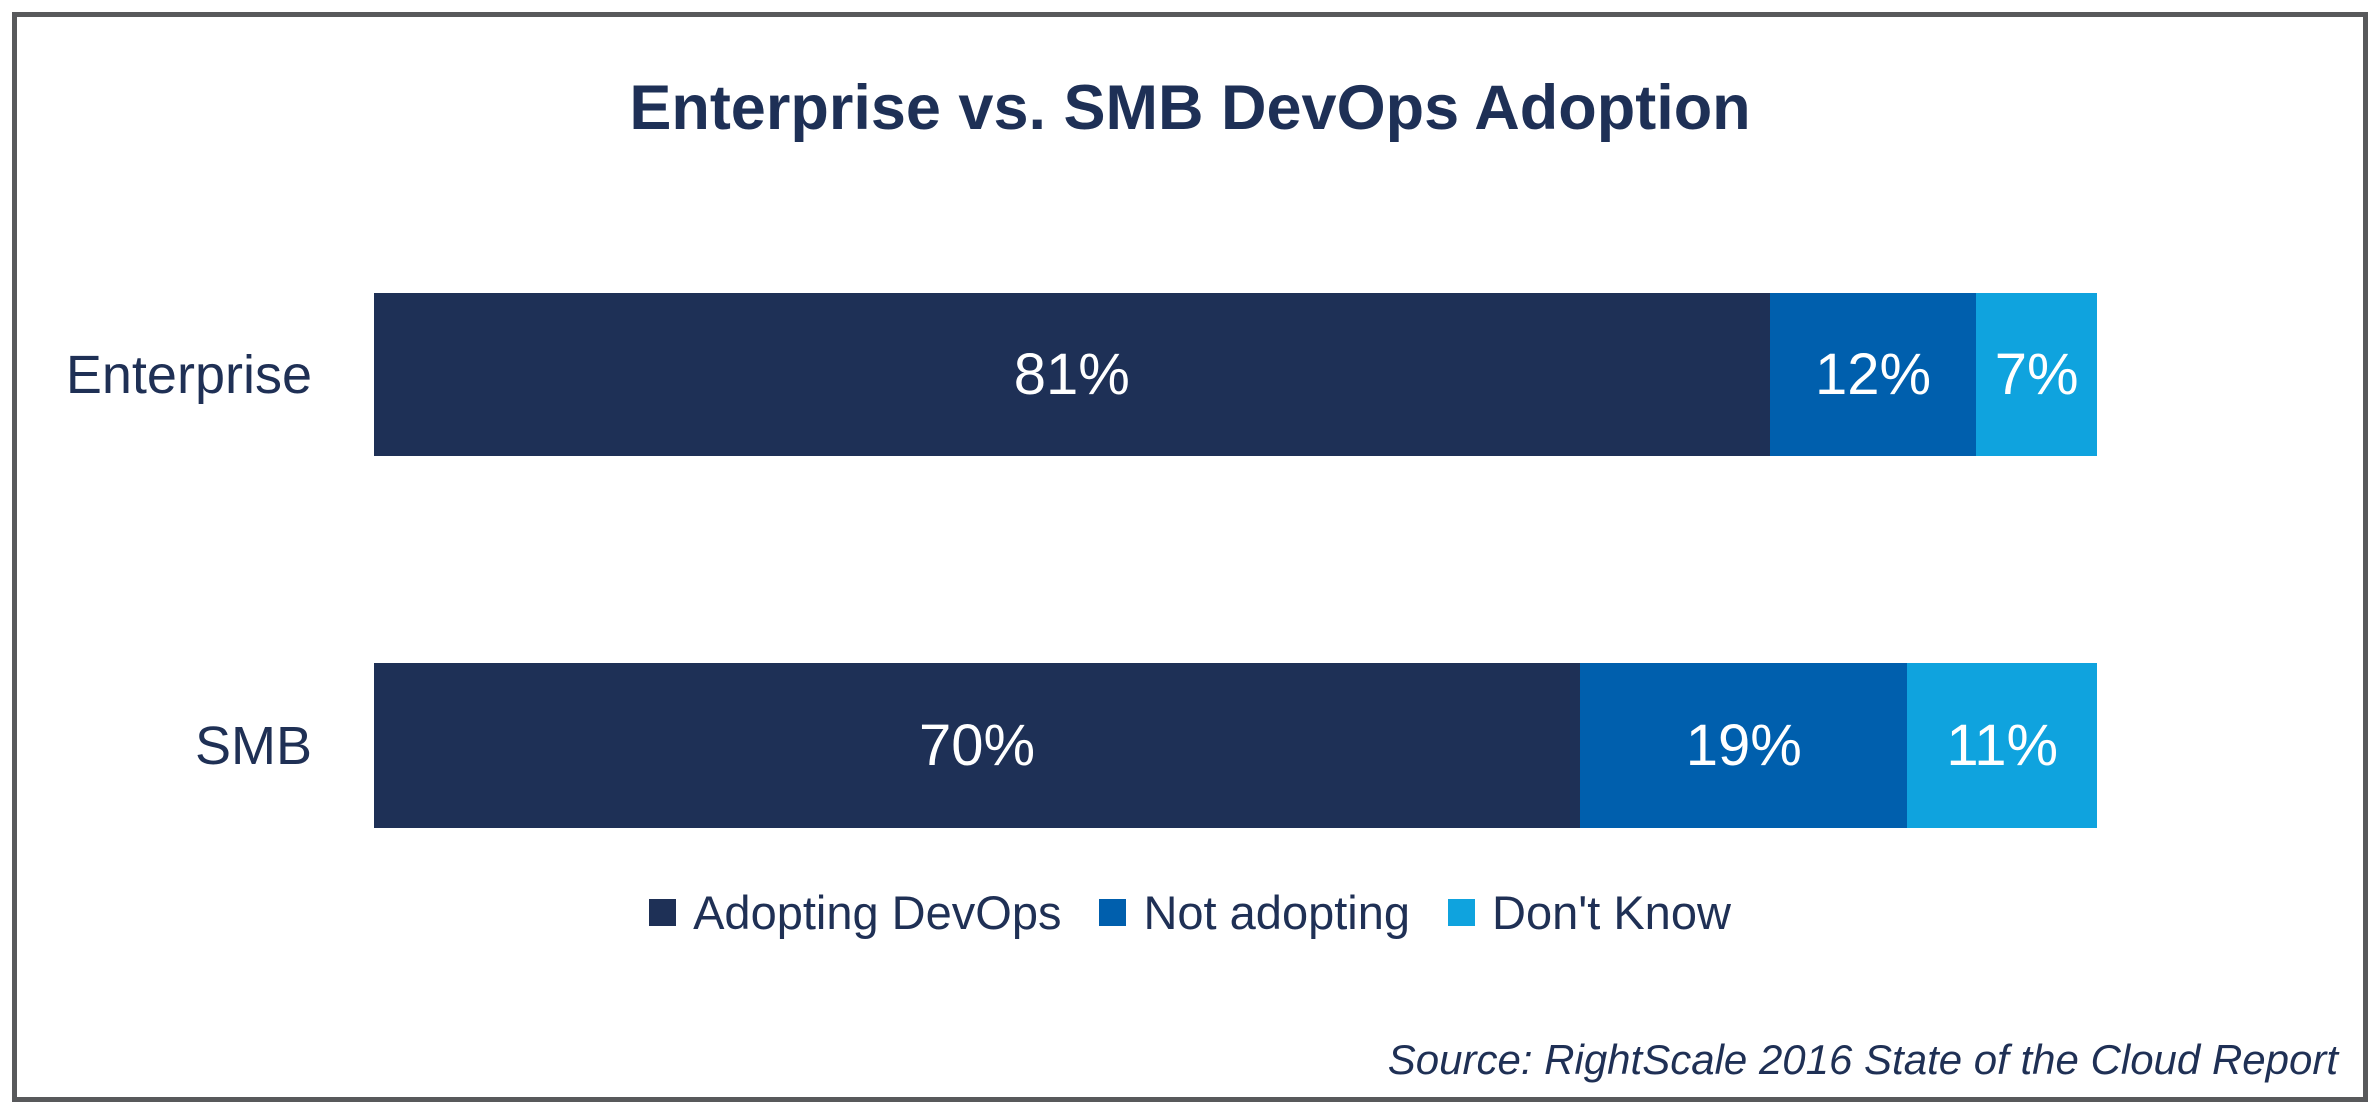 This screenshot has width=2380, height=1114. I want to click on bar-segment-not-adopting: 12%, so click(1873, 374).